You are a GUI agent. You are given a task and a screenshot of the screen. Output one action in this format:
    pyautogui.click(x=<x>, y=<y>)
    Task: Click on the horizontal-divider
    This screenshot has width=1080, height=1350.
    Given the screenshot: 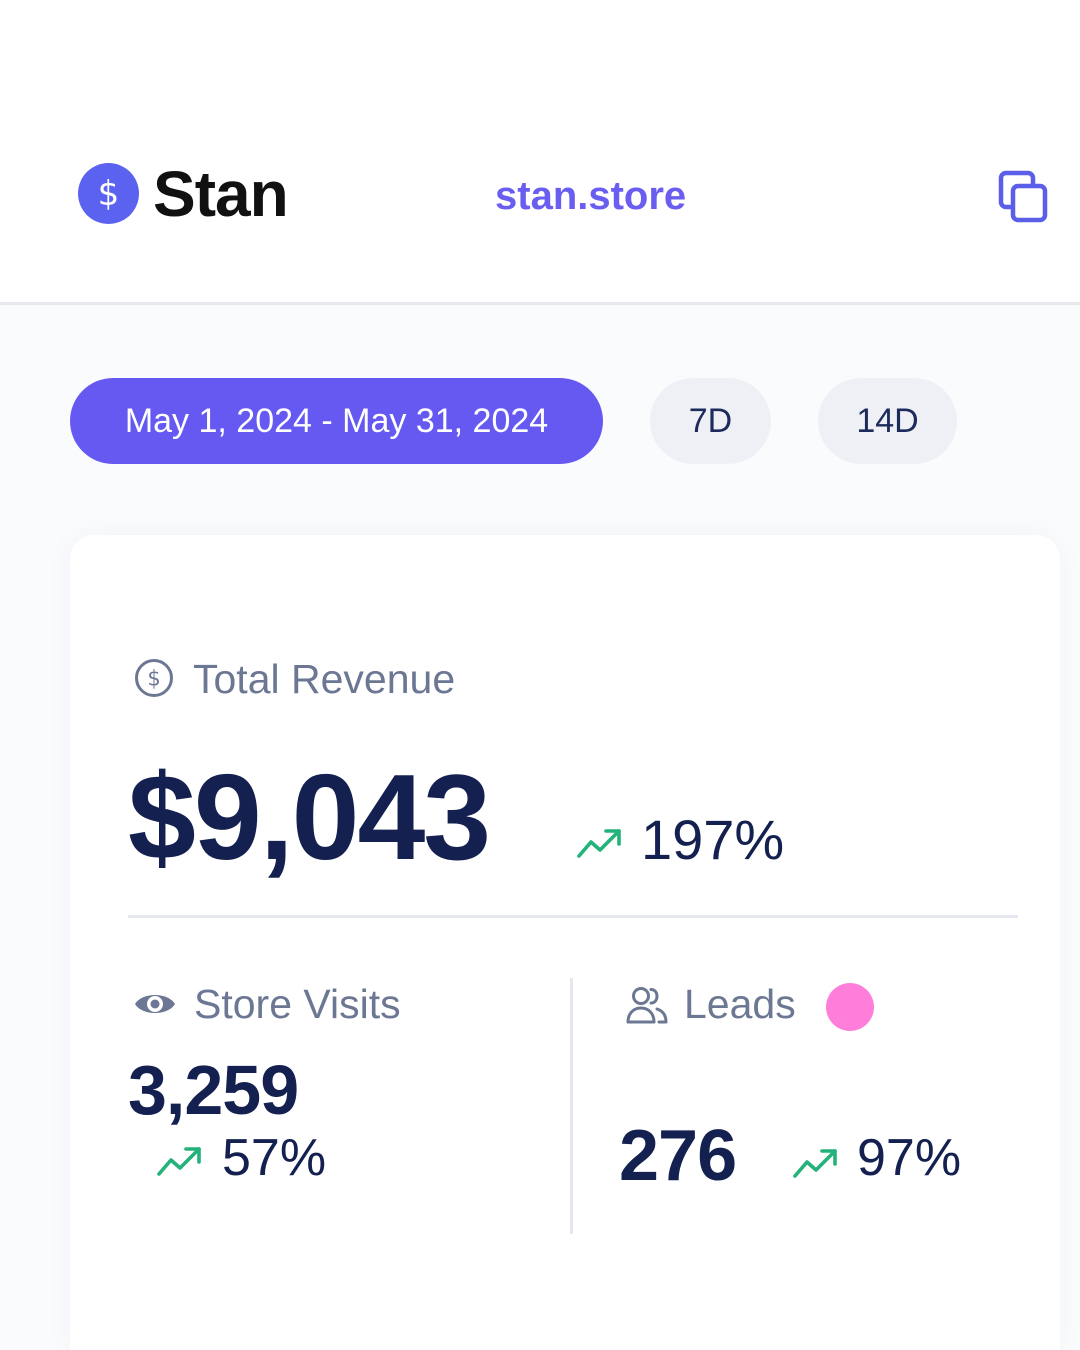 What is the action you would take?
    pyautogui.click(x=573, y=916)
    